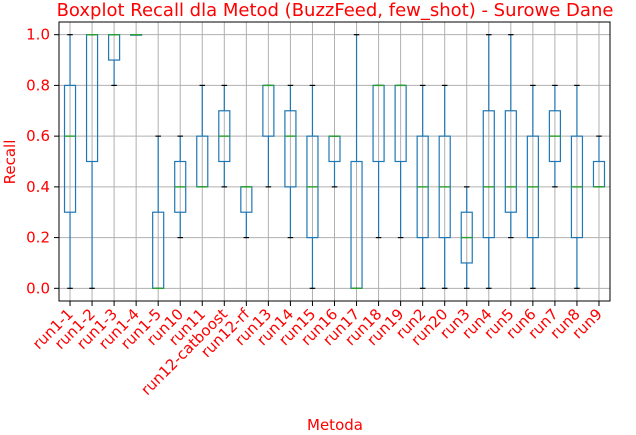  I want to click on box-run3, so click(466, 237).